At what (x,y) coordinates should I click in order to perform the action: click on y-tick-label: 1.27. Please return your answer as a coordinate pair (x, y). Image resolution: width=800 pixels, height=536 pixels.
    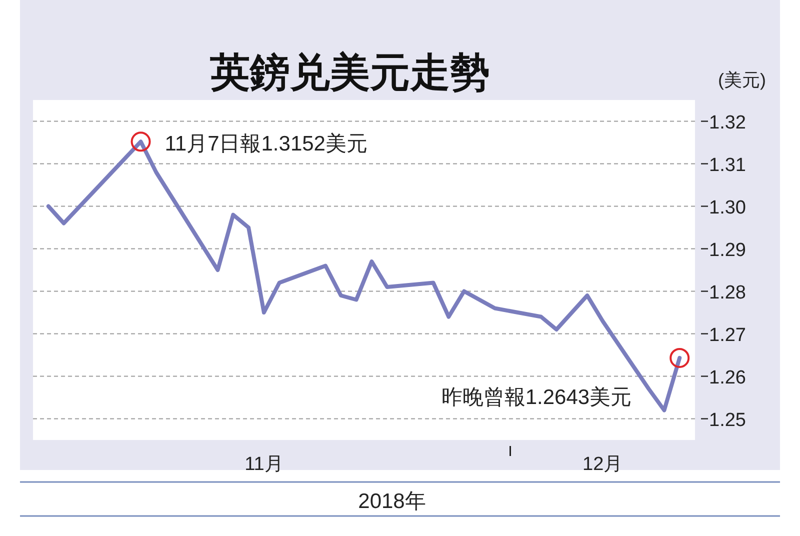
    Looking at the image, I should click on (727, 335).